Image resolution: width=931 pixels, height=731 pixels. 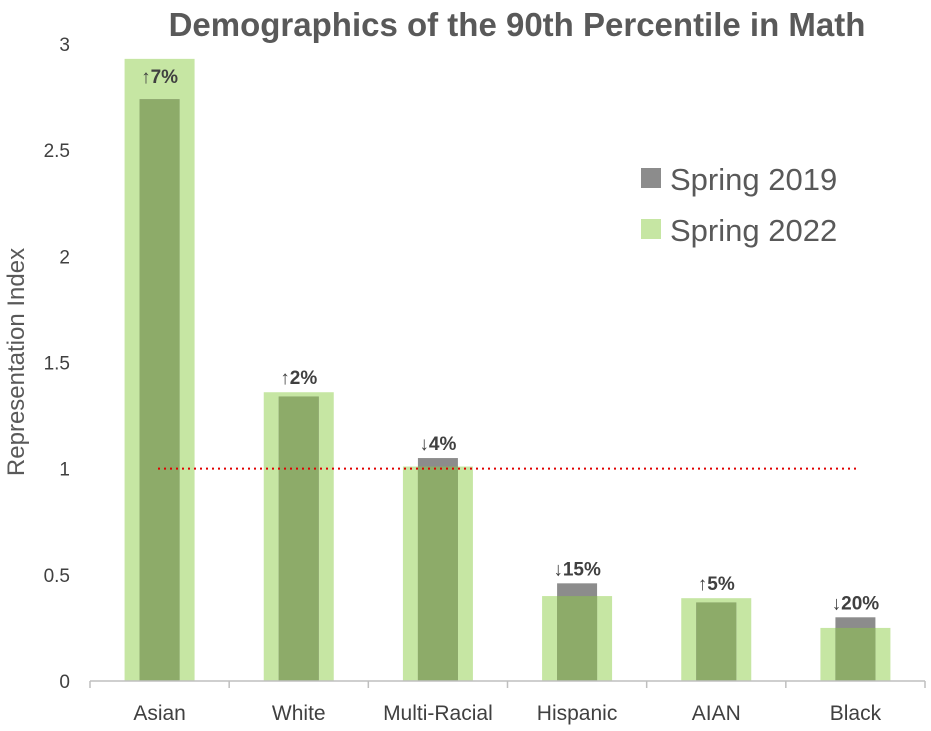 I want to click on y-tick-label: 0.5, so click(x=57, y=576).